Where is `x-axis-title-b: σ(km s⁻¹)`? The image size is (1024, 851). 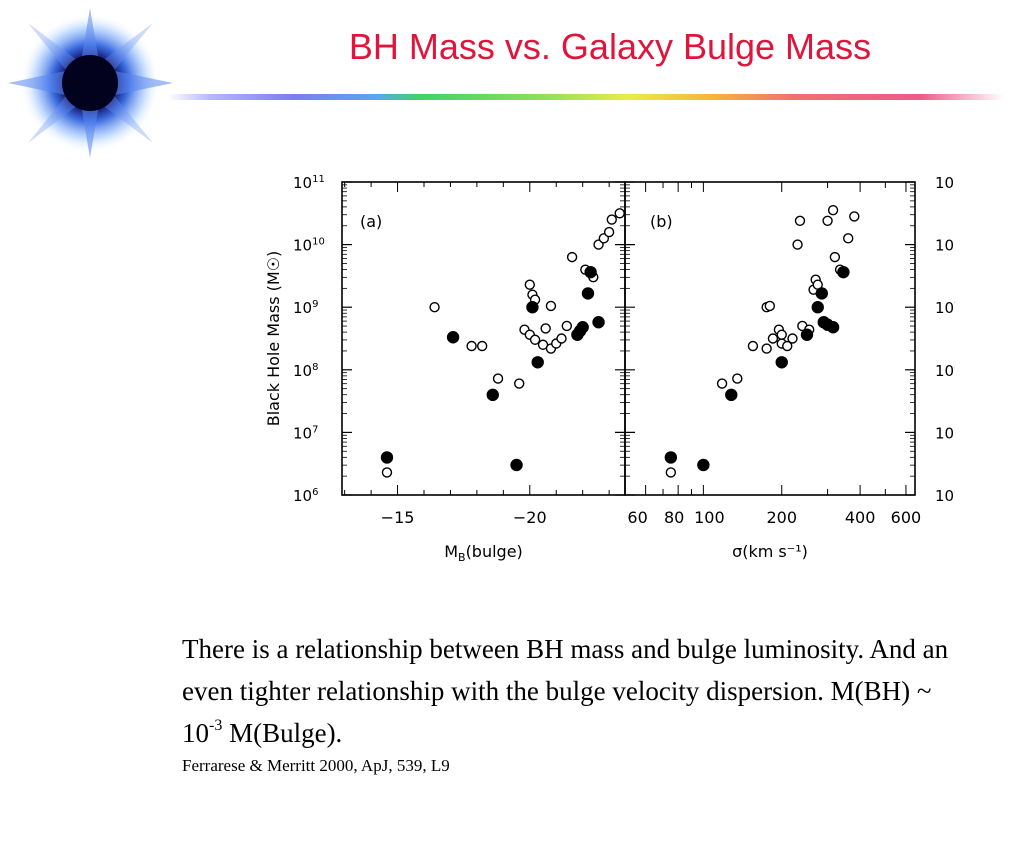
x-axis-title-b: σ(km s⁻¹) is located at coordinates (770, 551).